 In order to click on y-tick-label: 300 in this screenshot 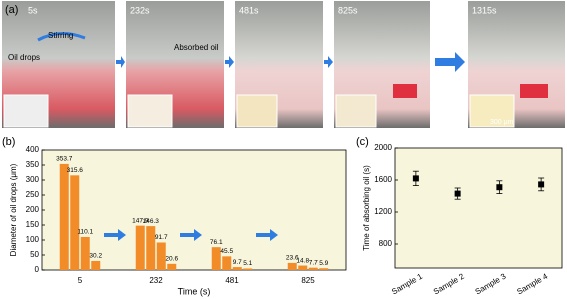, I will do `click(33, 179)`.